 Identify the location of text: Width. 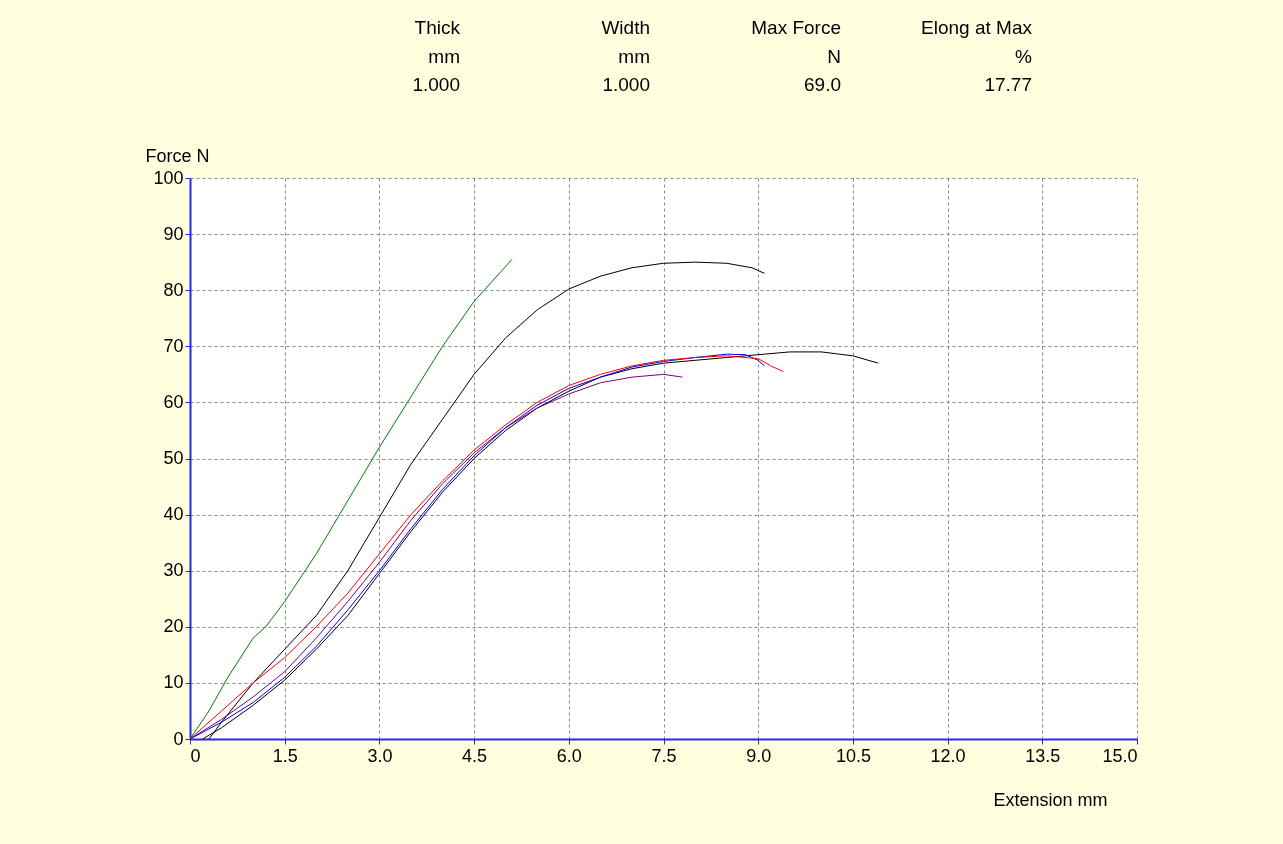
(625, 27).